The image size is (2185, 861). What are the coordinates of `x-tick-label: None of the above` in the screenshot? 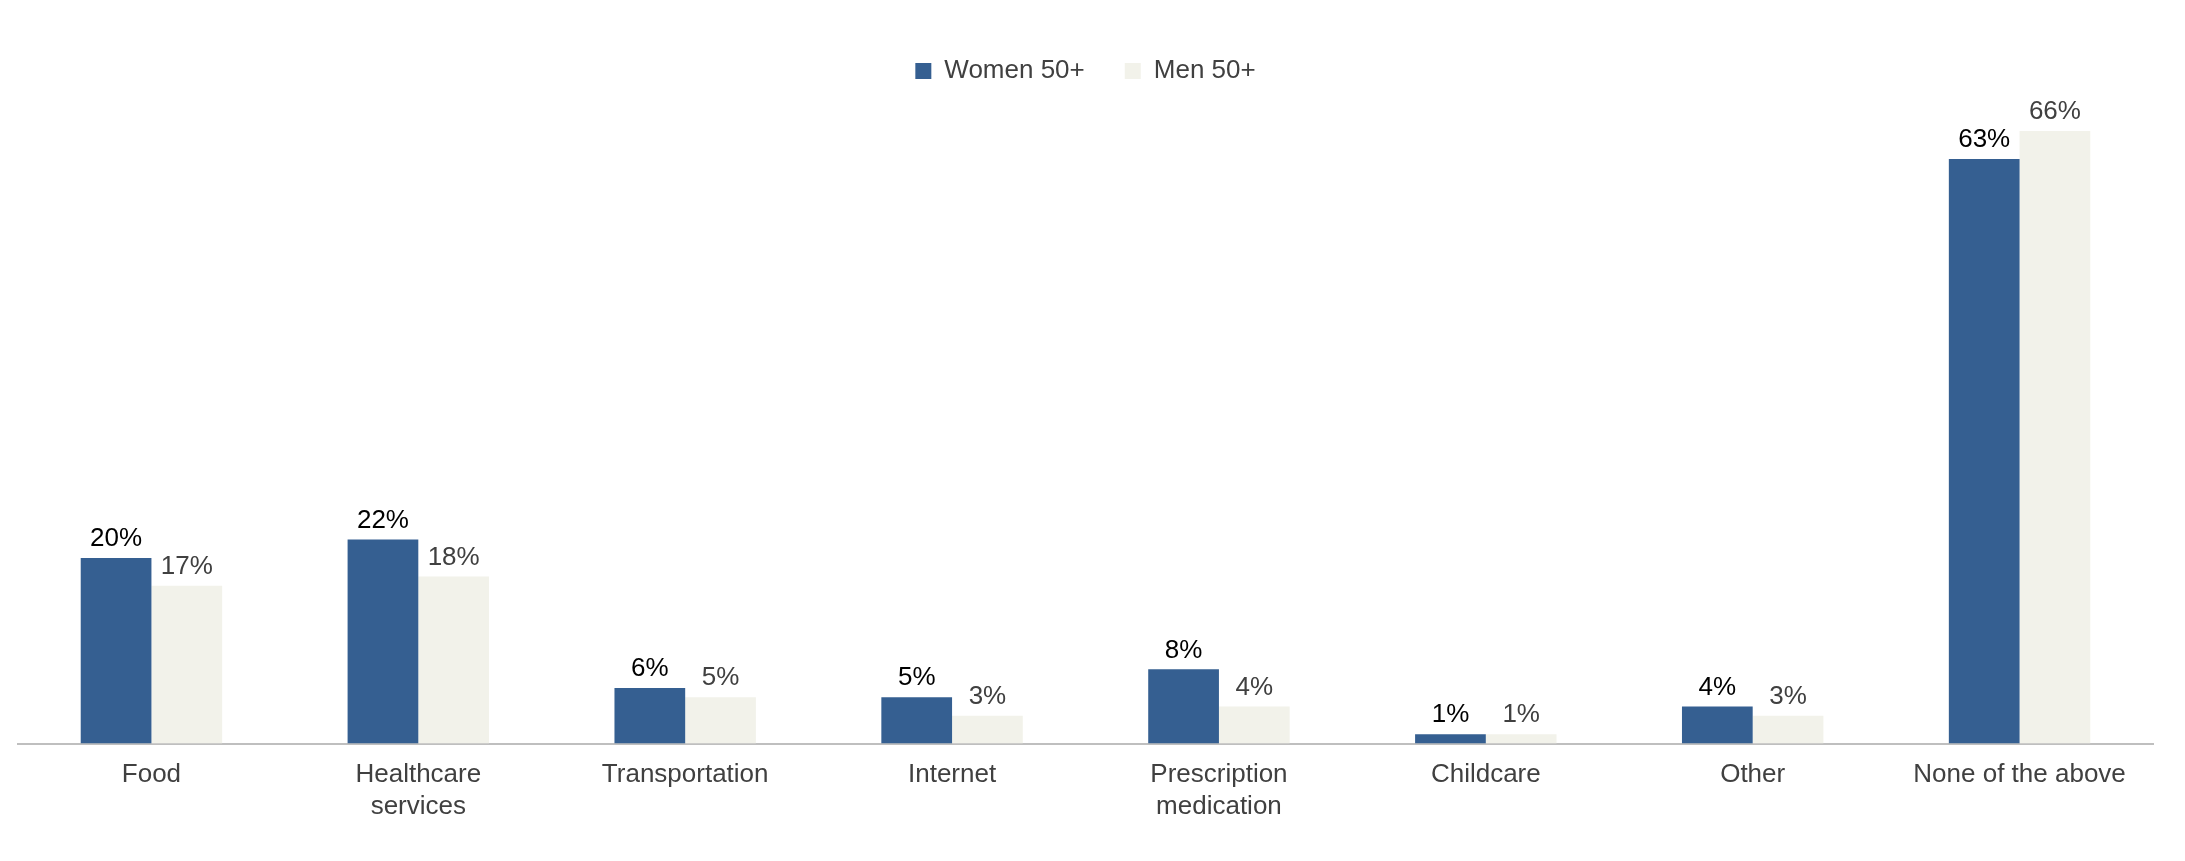 It's located at (2019, 773).